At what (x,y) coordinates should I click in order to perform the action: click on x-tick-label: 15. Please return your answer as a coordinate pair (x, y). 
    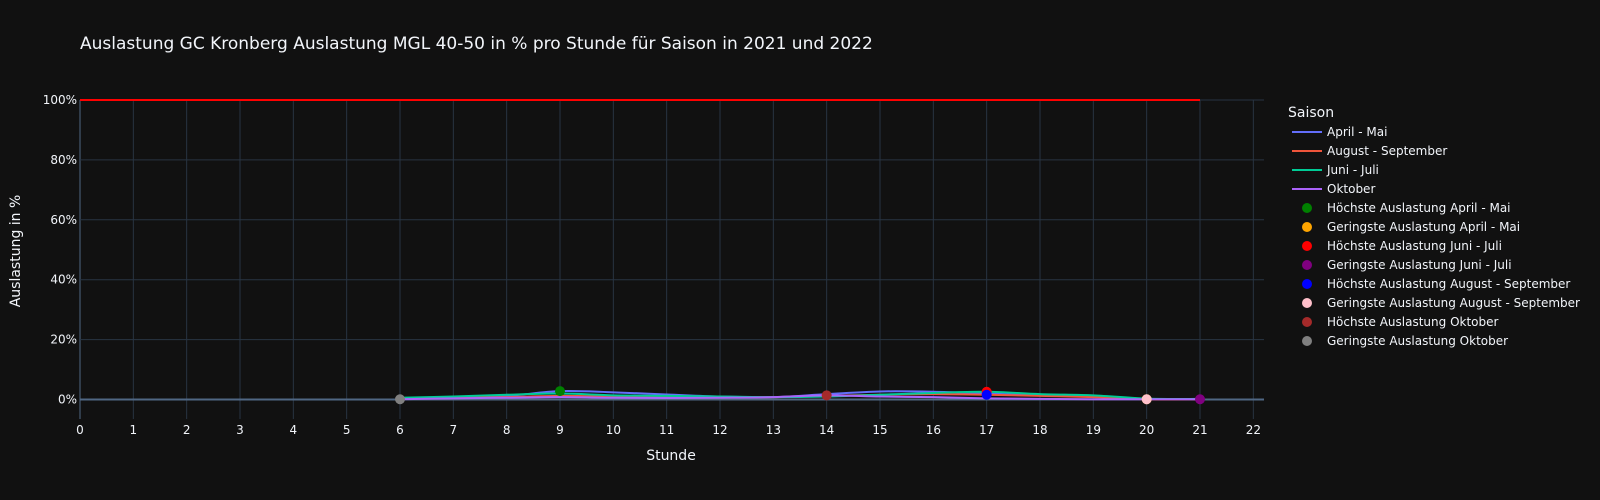
    Looking at the image, I should click on (879, 430).